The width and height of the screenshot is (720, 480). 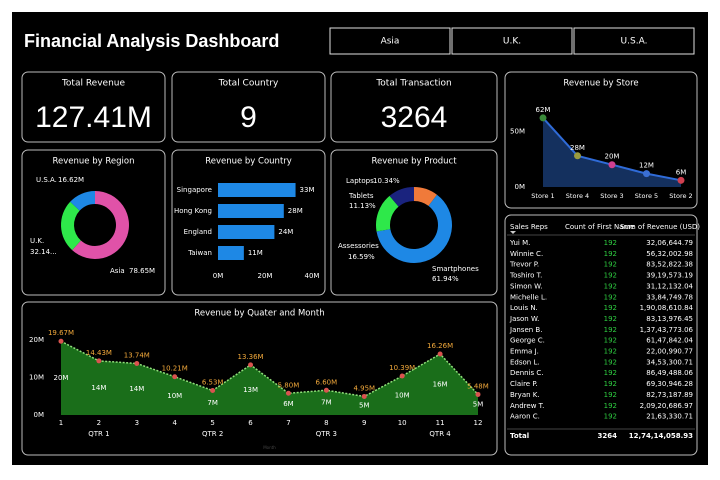 I want to click on filter-label: U.S.A., so click(x=634, y=42).